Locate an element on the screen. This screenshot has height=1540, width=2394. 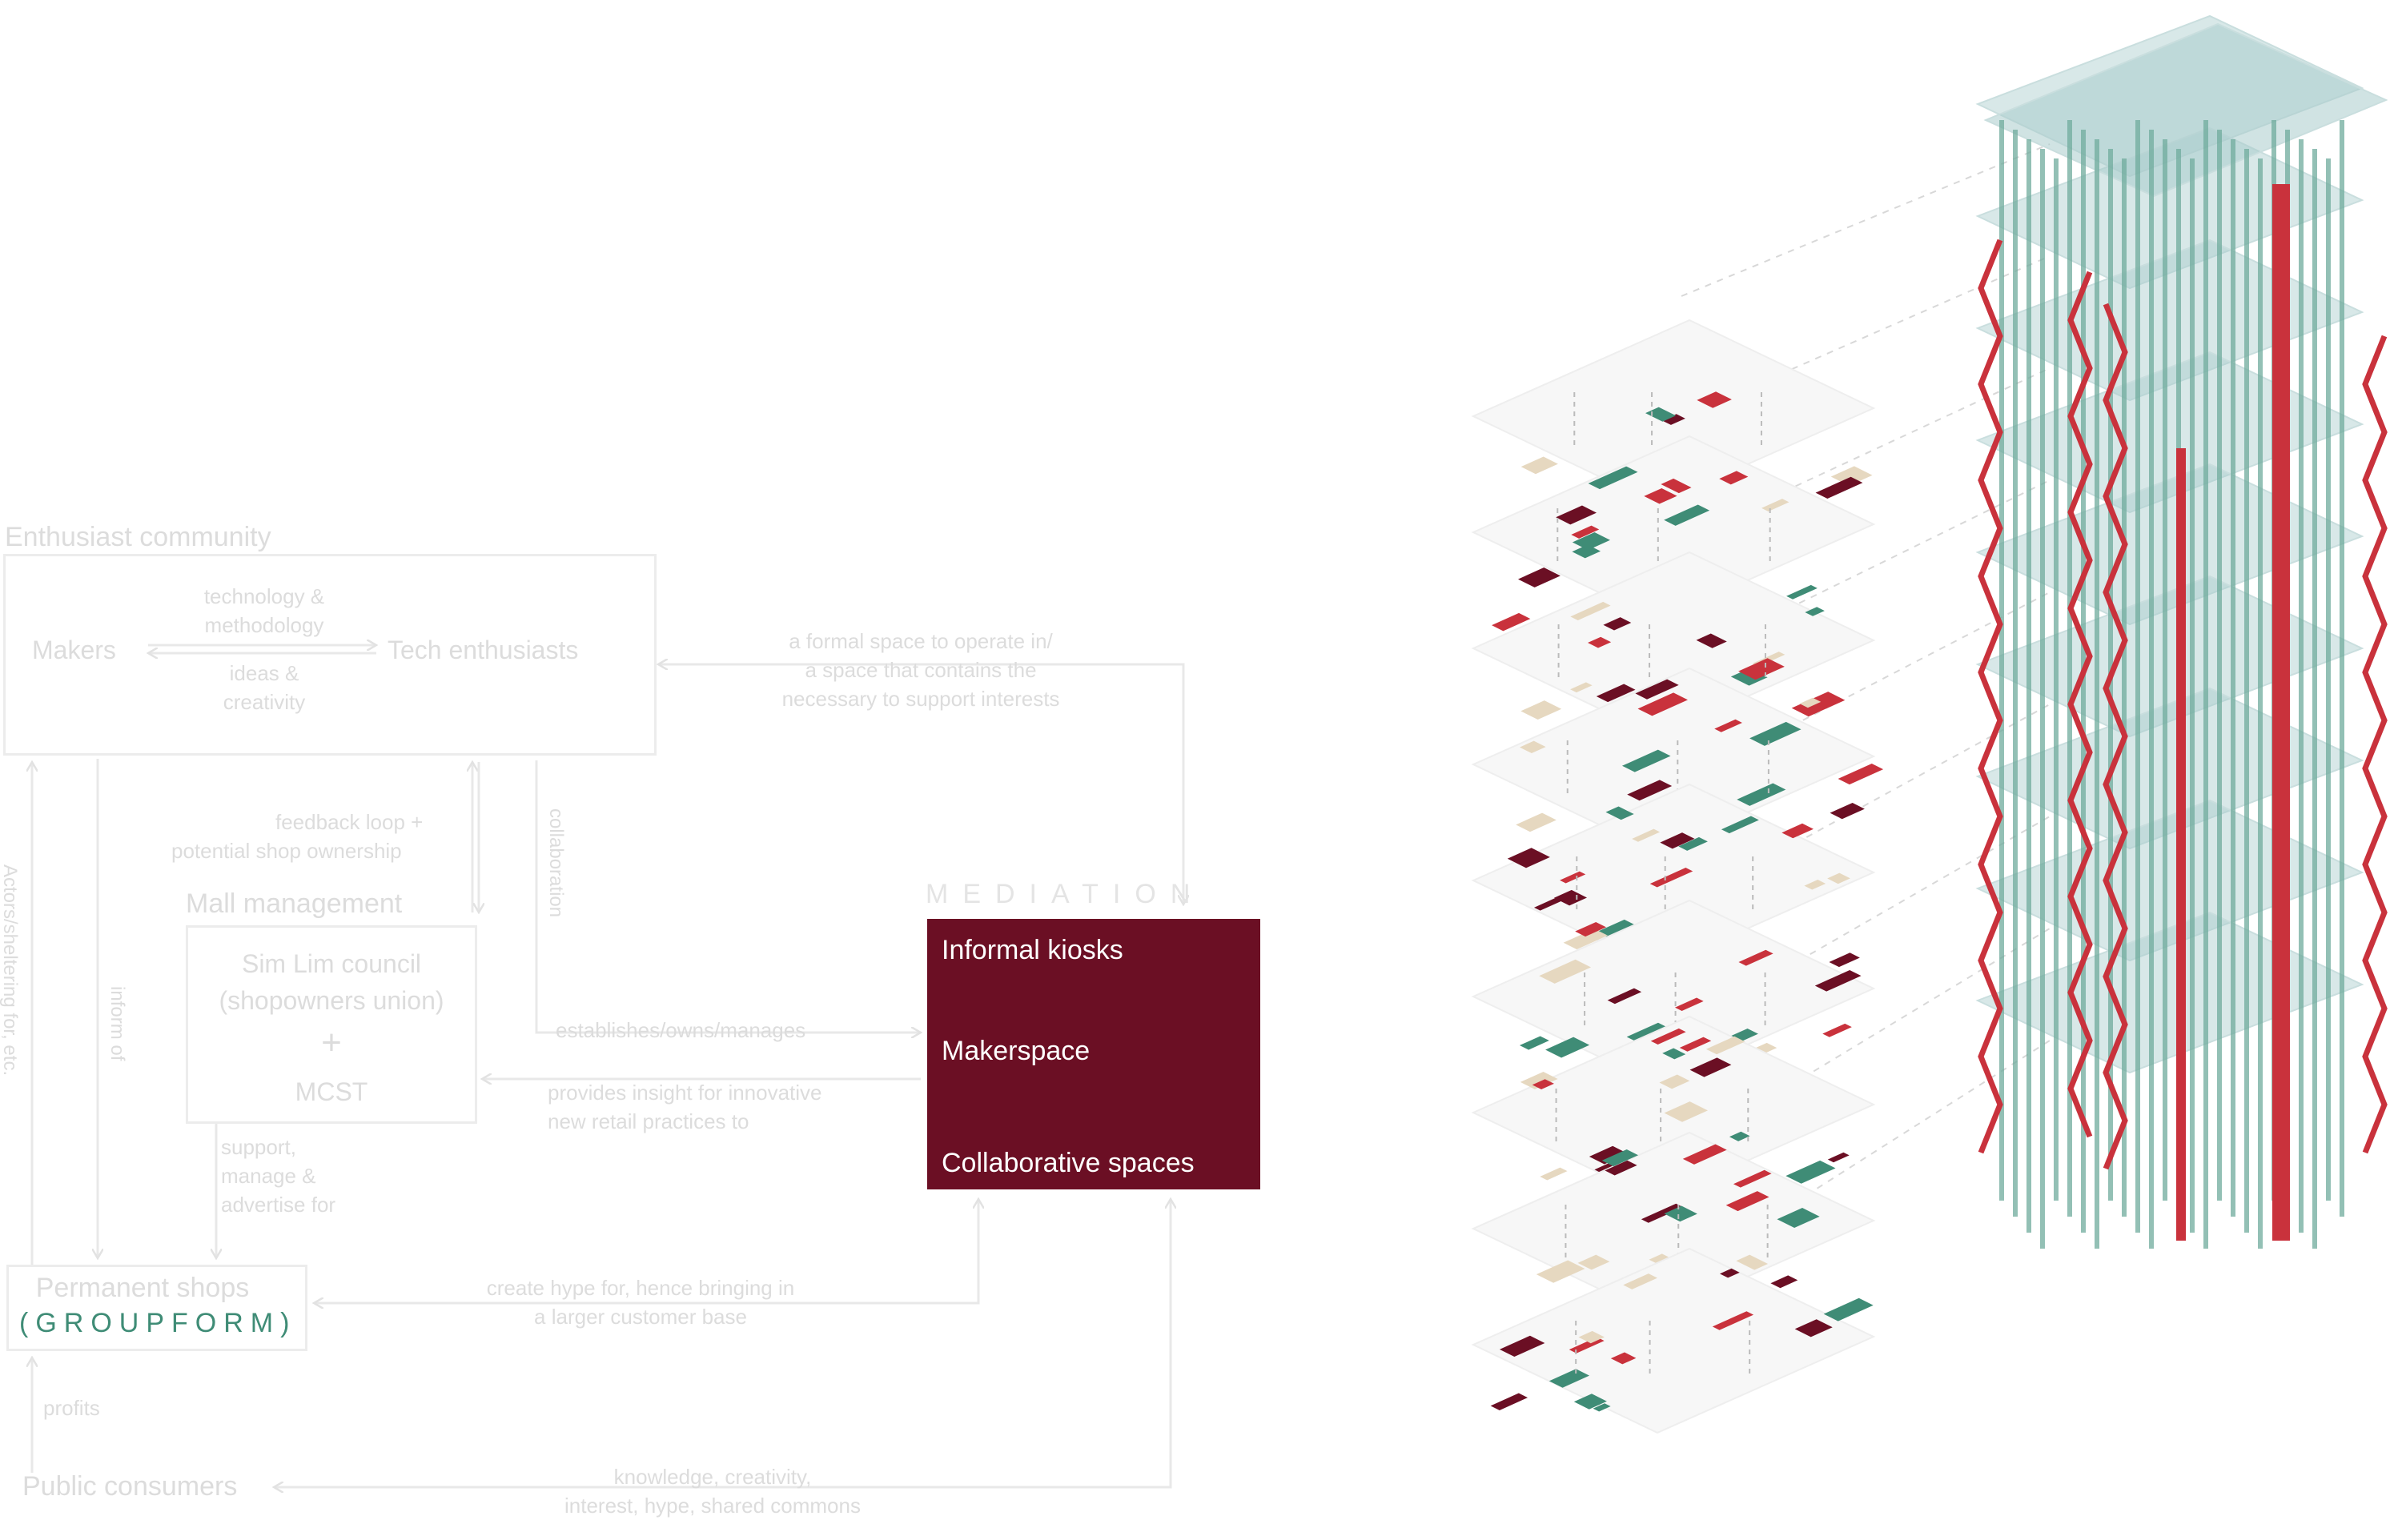
hype-line1: create hype for, hence bringing in is located at coordinates (640, 1288).